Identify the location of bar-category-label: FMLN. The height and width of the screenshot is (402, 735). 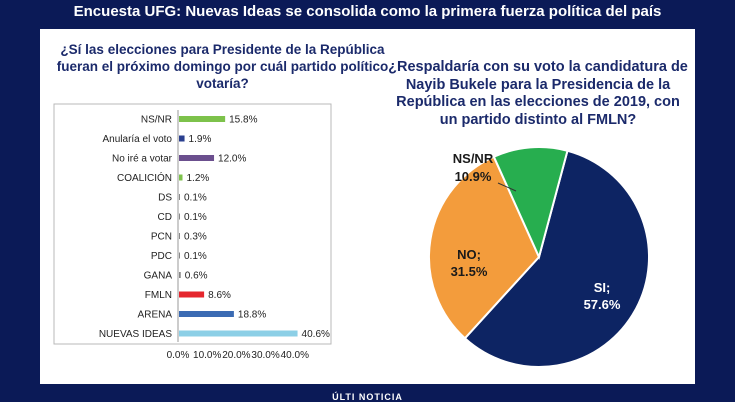
(158, 295).